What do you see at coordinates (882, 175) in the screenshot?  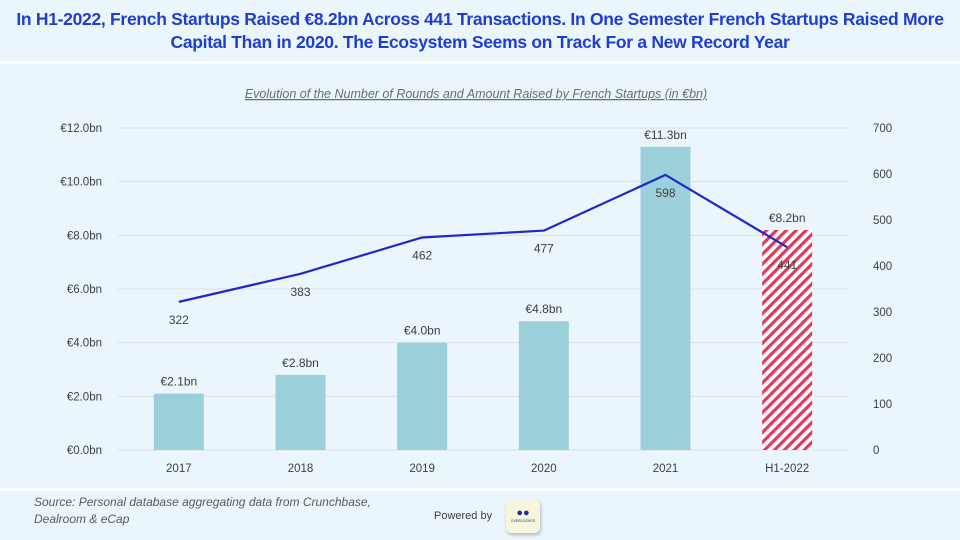 I see `y-right-tick-label: 600` at bounding box center [882, 175].